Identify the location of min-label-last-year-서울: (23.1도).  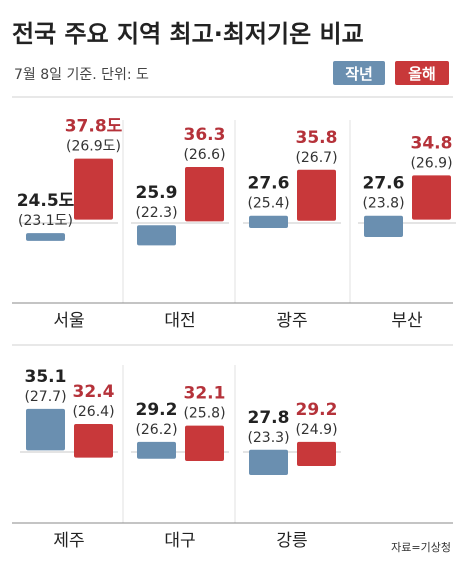
(45, 221).